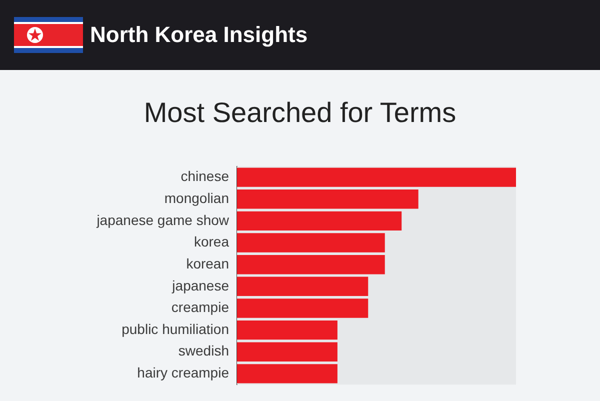 This screenshot has width=600, height=401. I want to click on y-tick-label: korea, so click(212, 242).